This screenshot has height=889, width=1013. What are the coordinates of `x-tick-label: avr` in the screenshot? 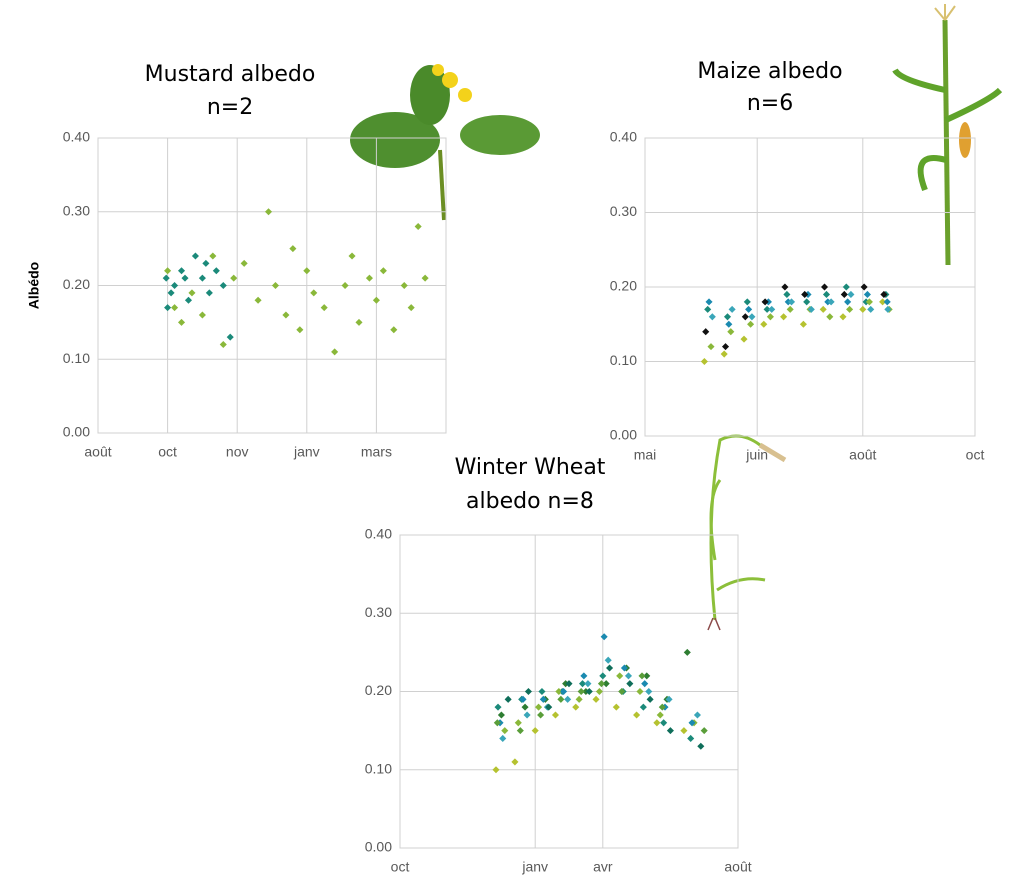 It's located at (603, 867).